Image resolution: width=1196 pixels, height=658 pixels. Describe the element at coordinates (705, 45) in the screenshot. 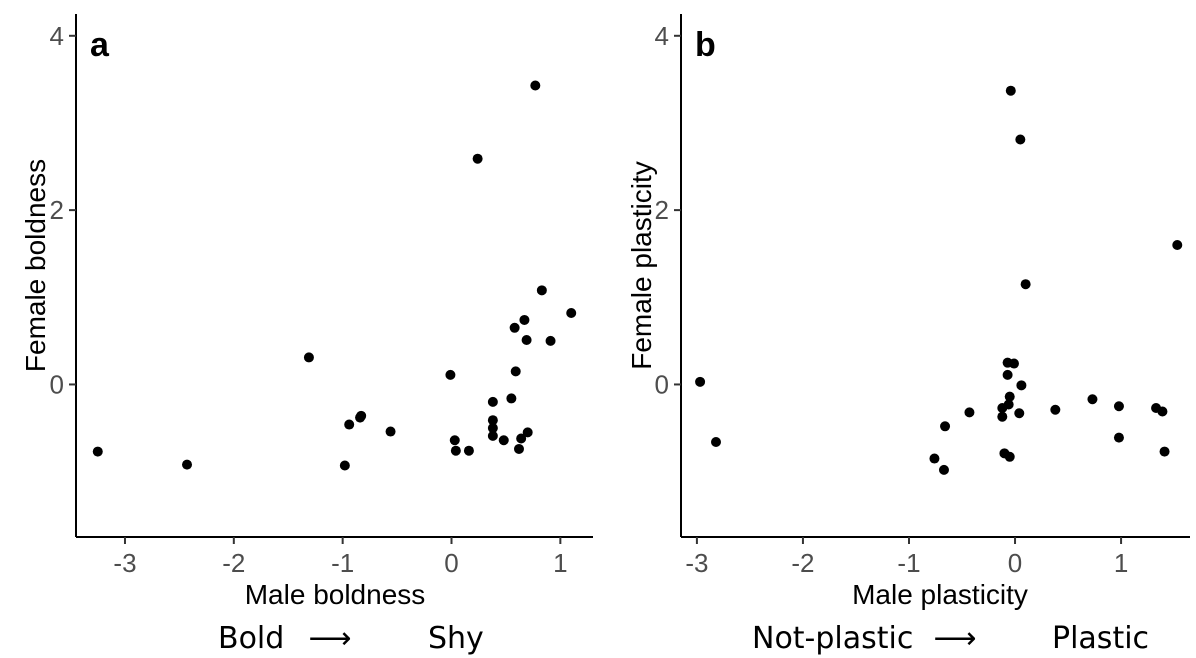

I see `panel-label: b` at that location.